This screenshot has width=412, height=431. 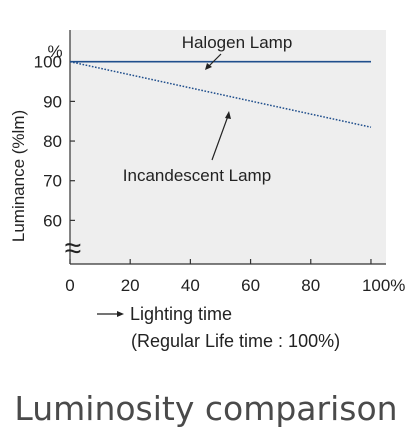 I want to click on x-axis-title: Lighting time, so click(x=181, y=314).